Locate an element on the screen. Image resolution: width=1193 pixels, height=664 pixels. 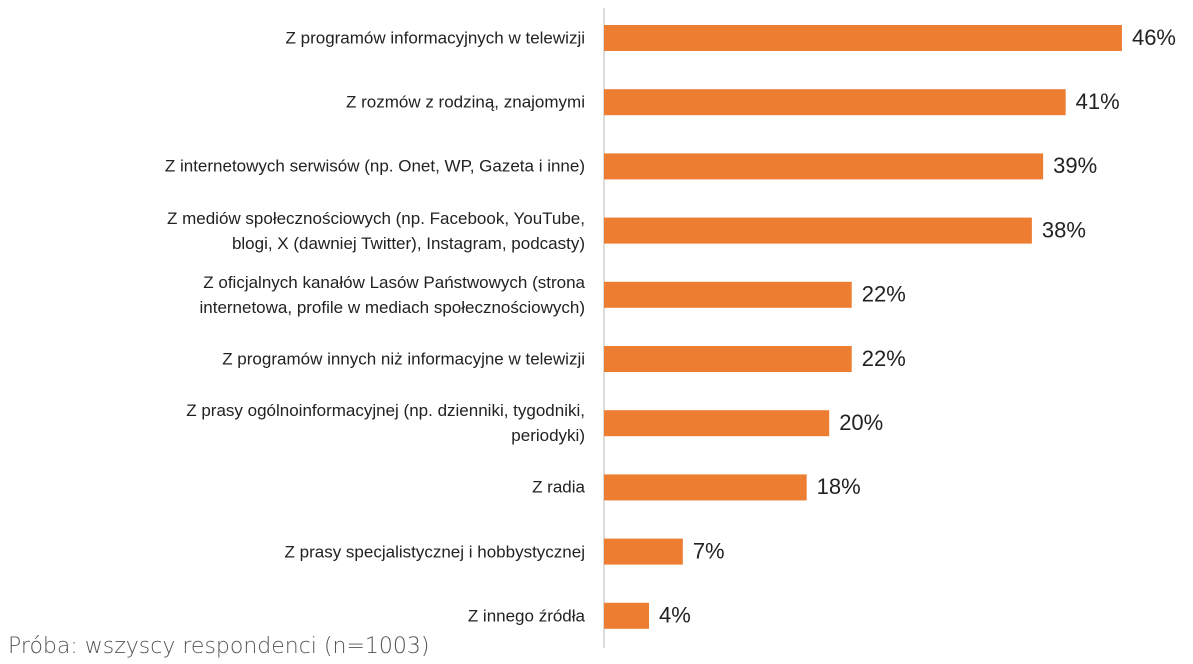
category-label: Z prasy specjalistycznej i hobbystycznej is located at coordinates (434, 552).